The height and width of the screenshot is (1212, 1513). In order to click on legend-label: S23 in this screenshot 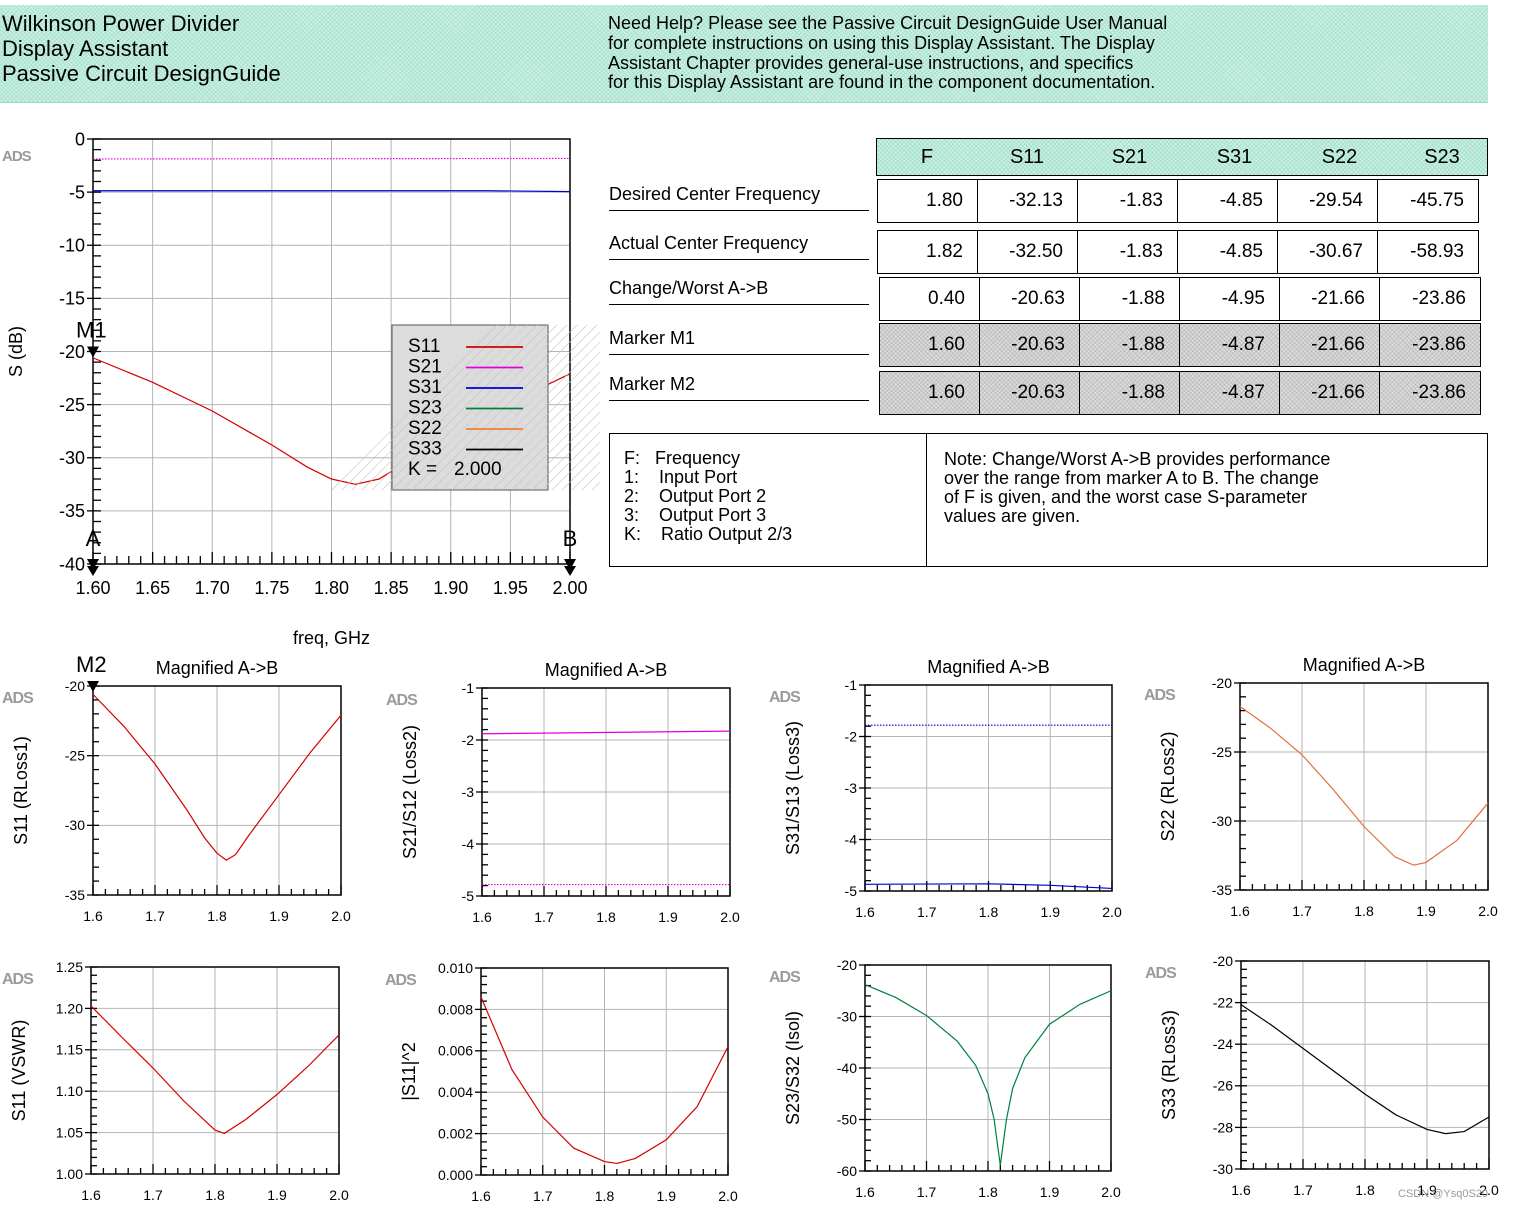, I will do `click(425, 408)`.